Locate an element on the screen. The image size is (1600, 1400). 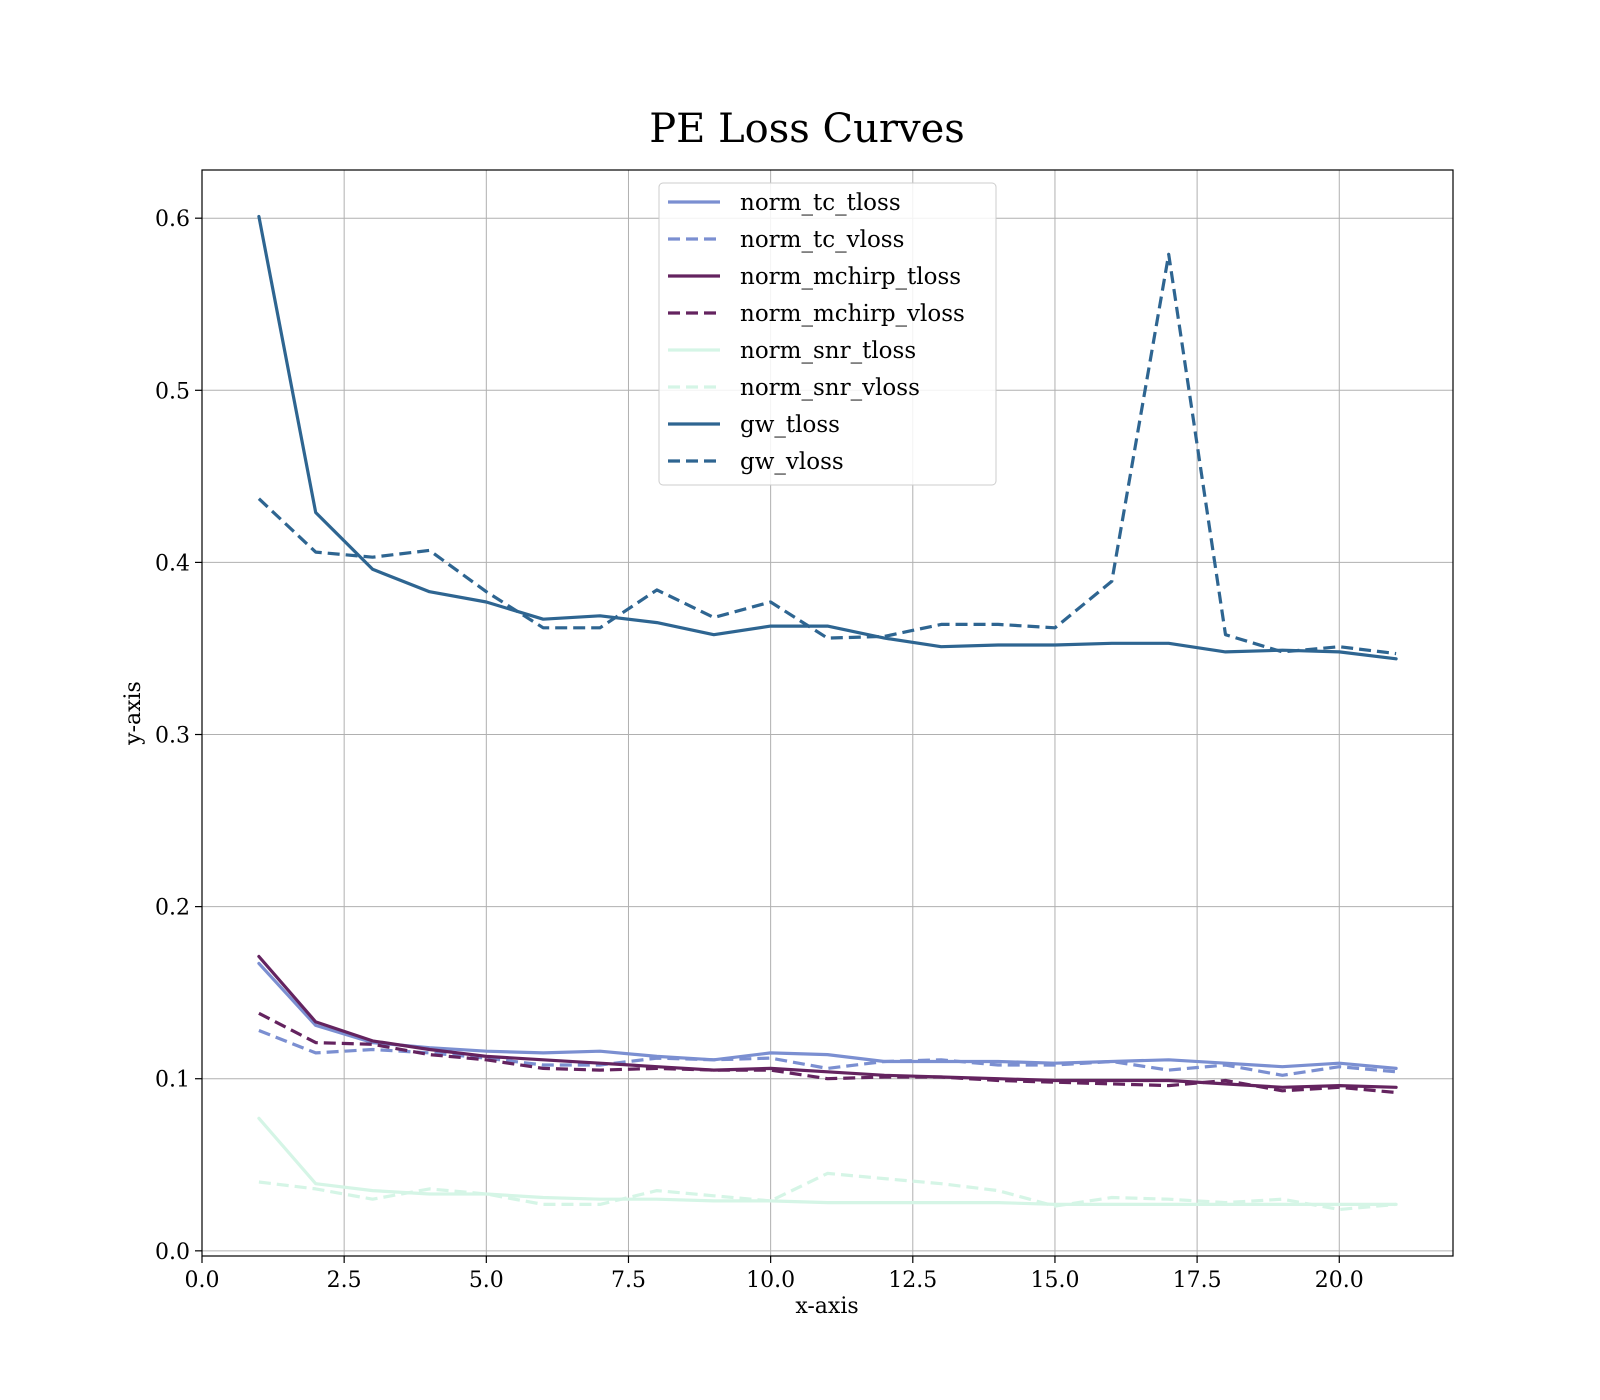
y-tick-label: 0.6 is located at coordinates (172, 219).